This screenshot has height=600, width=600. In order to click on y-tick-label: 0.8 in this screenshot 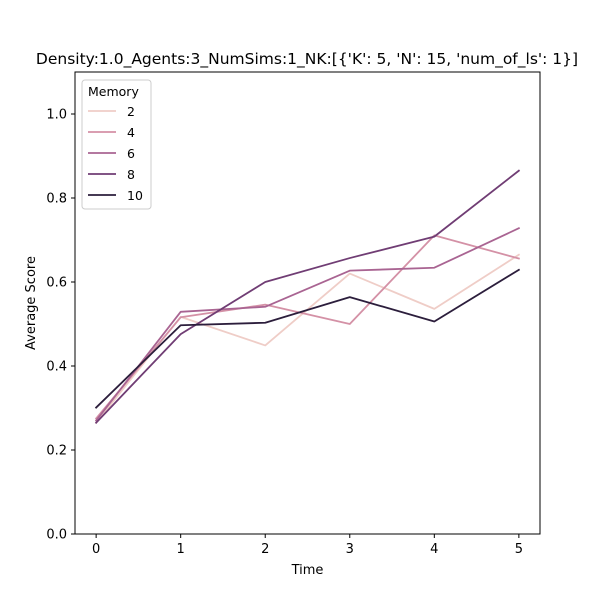, I will do `click(56, 199)`.